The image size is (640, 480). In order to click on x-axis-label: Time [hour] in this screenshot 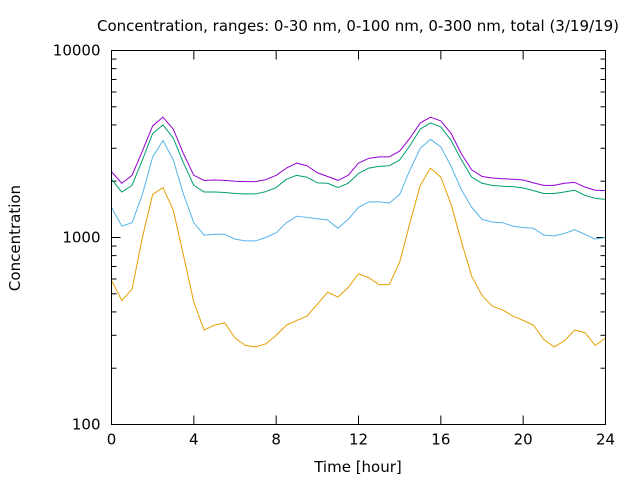, I will do `click(357, 467)`.